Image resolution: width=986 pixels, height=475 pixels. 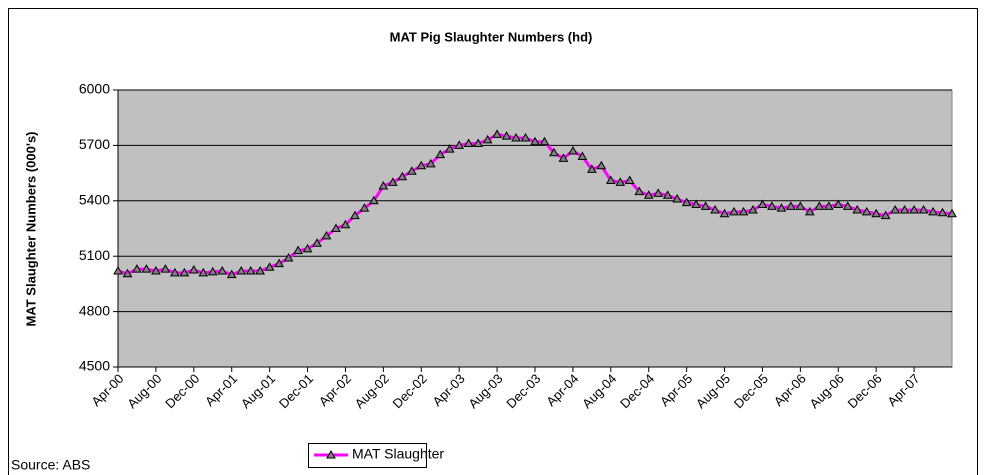 I want to click on y-tick-label: 6000, so click(x=94, y=89).